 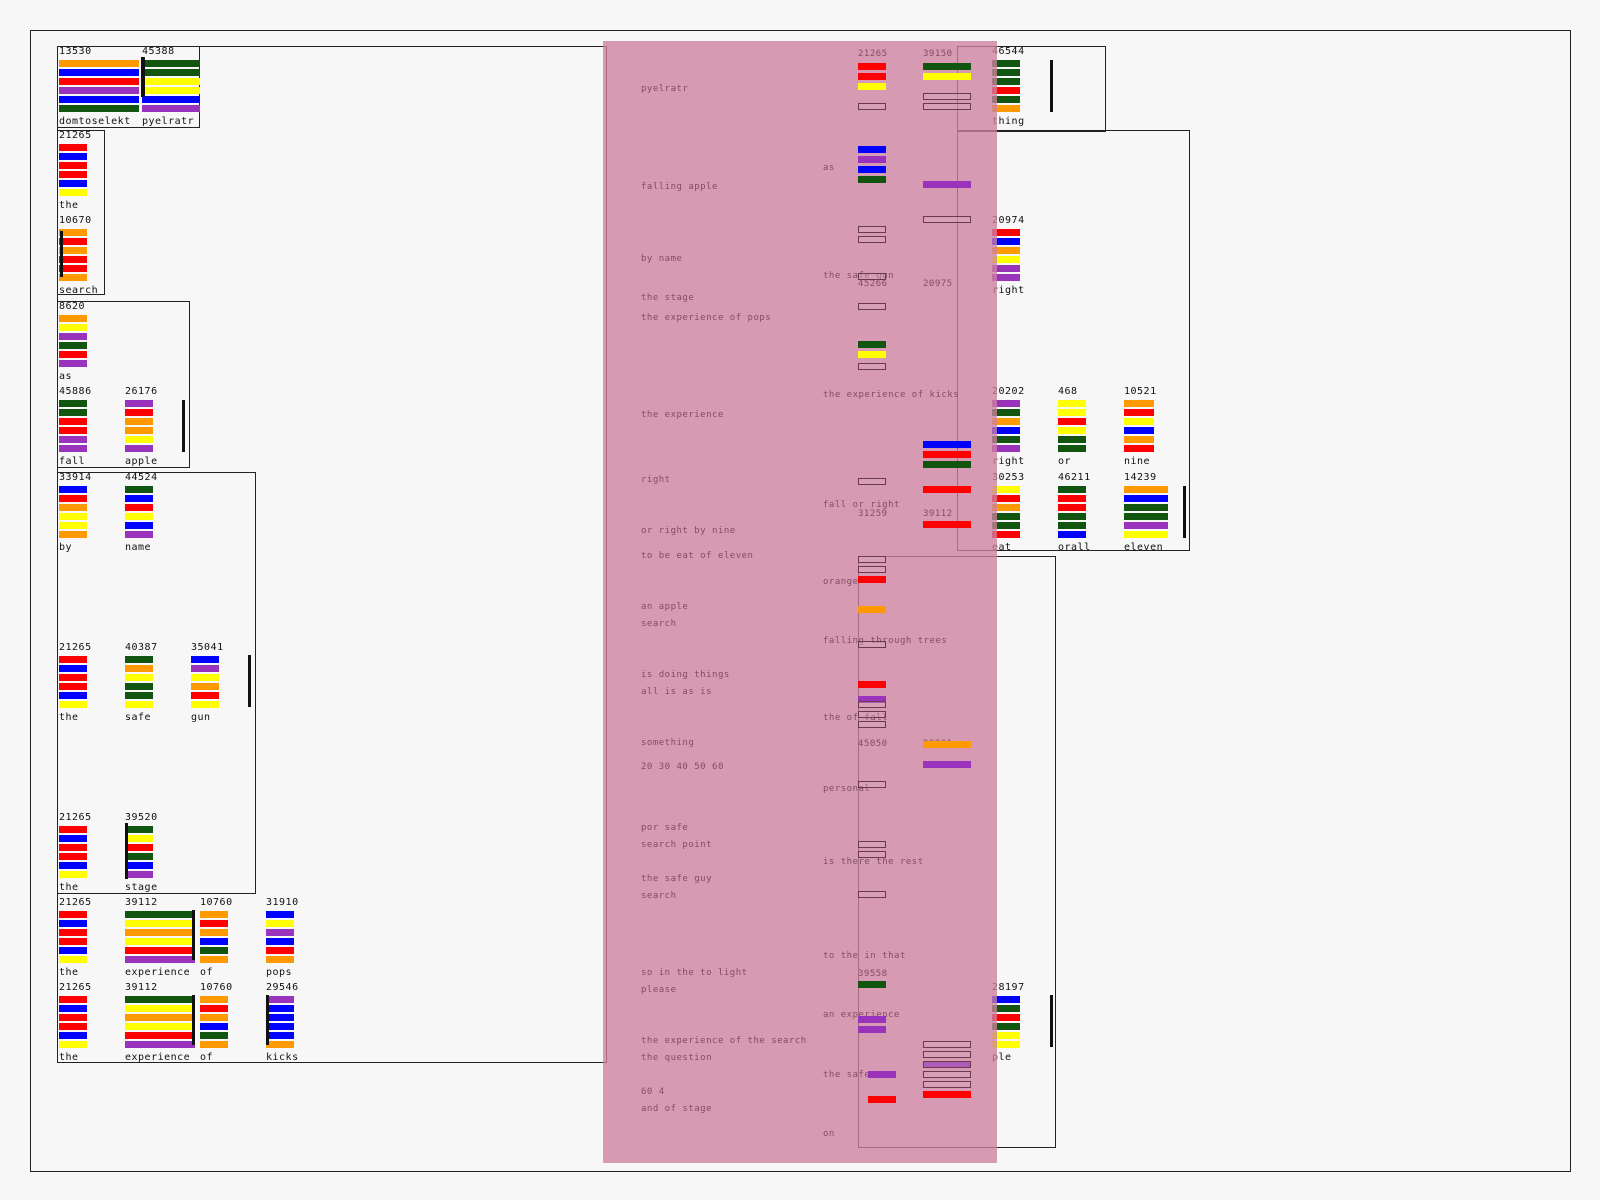 What do you see at coordinates (872, 86) in the screenshot?
I see `overlay-bar-yellow` at bounding box center [872, 86].